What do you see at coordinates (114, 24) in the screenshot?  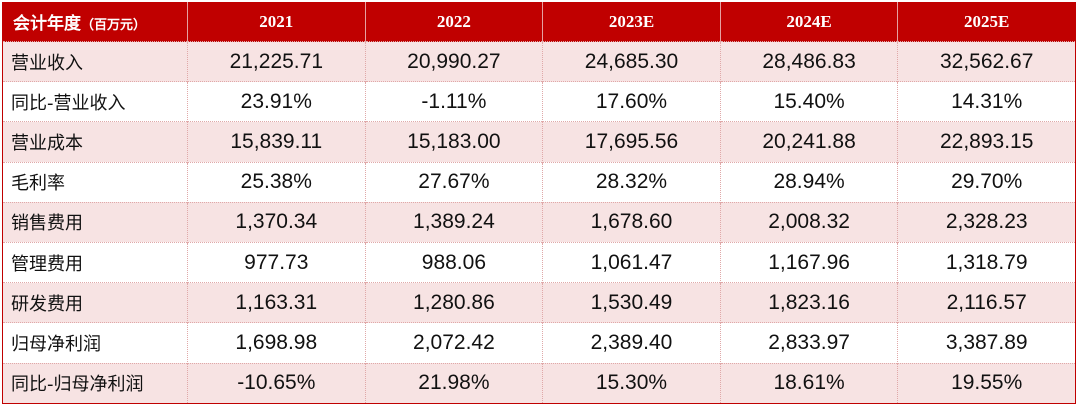 I see `header-unit: （百万元）` at bounding box center [114, 24].